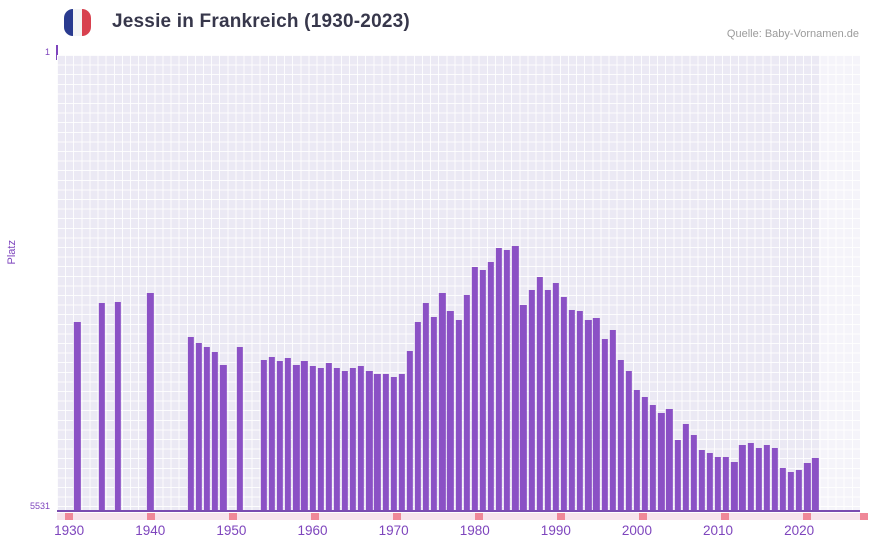 This screenshot has height=552, width=873. I want to click on bar-2002, so click(653, 457).